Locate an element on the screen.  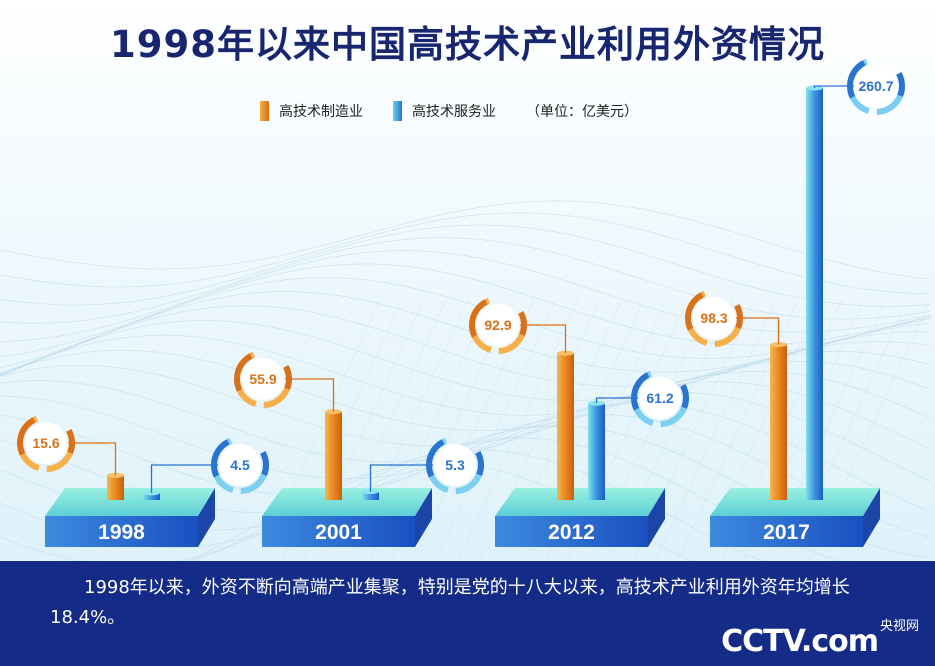
legend-unit: （单位：亿美元） is located at coordinates (582, 111).